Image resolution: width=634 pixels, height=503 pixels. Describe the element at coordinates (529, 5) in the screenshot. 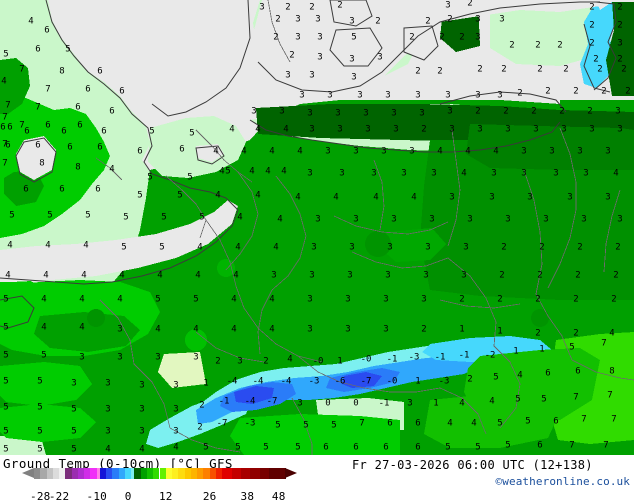

I see `sea-nw-big` at that location.